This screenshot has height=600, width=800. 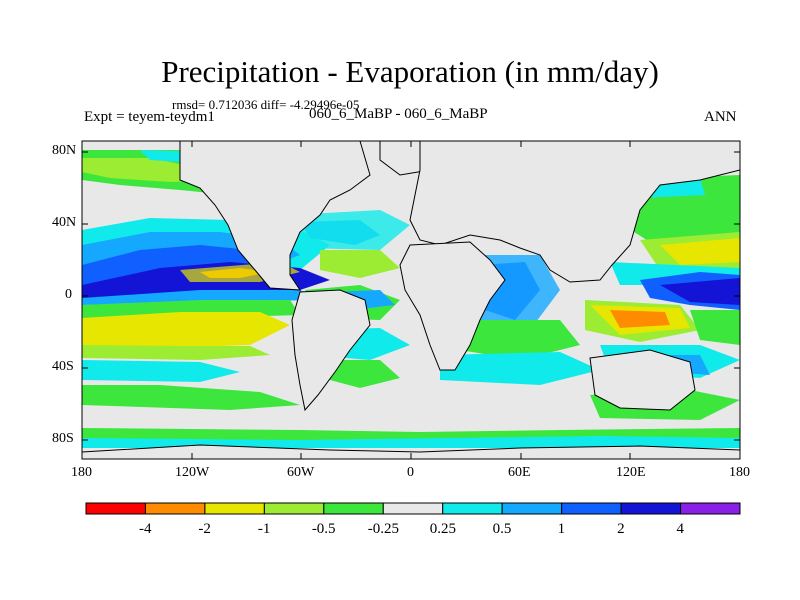 I want to click on lon-label-120w: 120W, so click(x=192, y=472).